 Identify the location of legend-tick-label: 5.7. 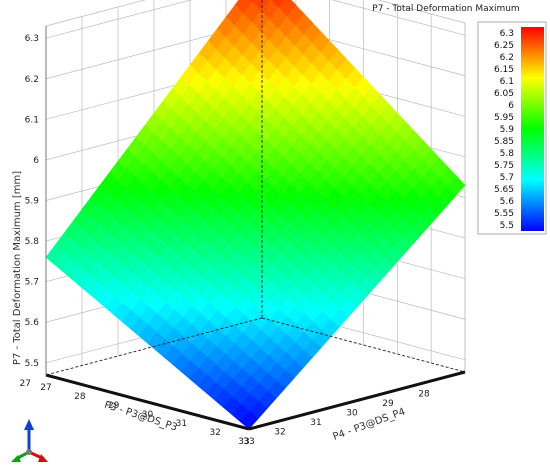
(507, 178).